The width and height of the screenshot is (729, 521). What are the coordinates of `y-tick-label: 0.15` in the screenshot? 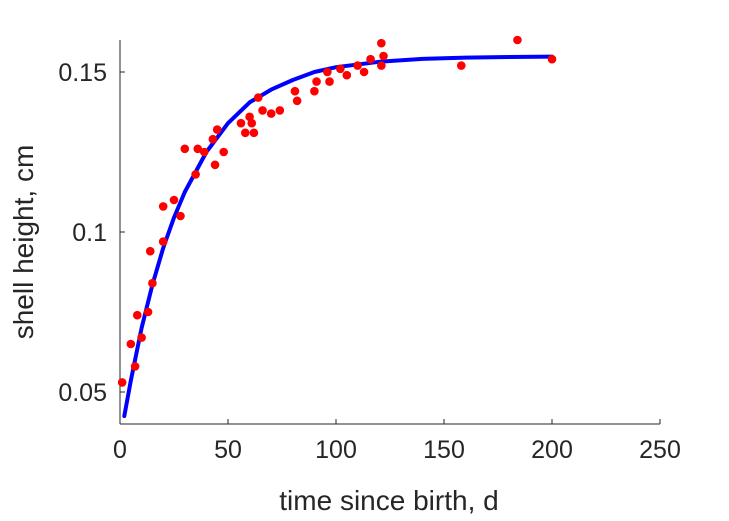 It's located at (82, 73).